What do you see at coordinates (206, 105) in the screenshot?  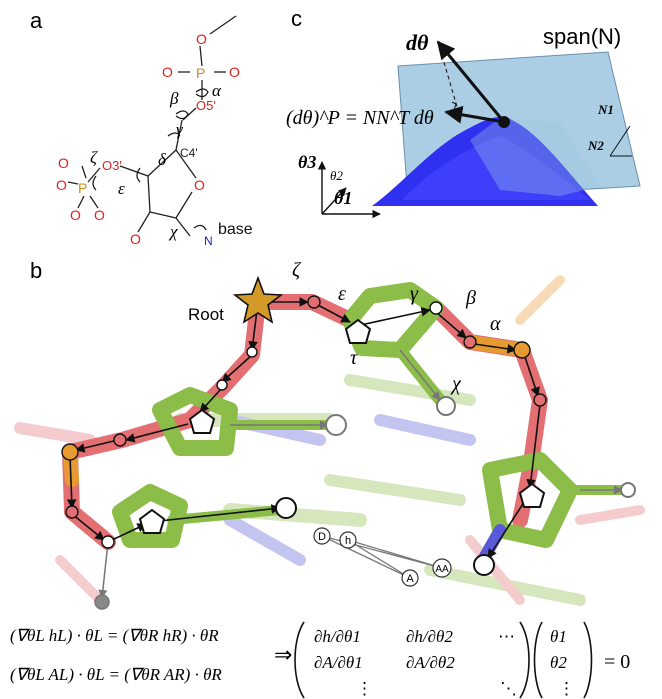 I see `atom-o5: O5'` at bounding box center [206, 105].